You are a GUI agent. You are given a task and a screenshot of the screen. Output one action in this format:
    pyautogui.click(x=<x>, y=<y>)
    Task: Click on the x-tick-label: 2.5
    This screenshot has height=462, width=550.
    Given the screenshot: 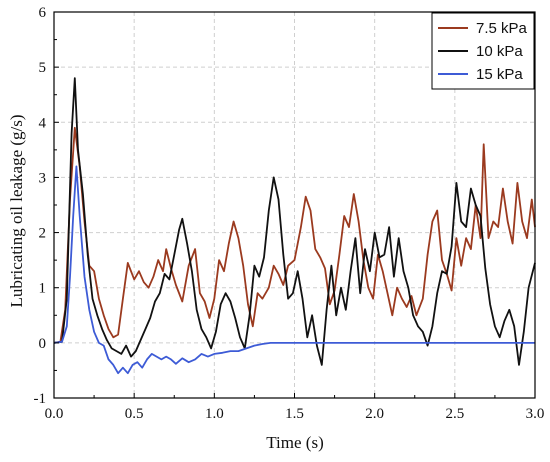 What is the action you would take?
    pyautogui.click(x=454, y=414)
    